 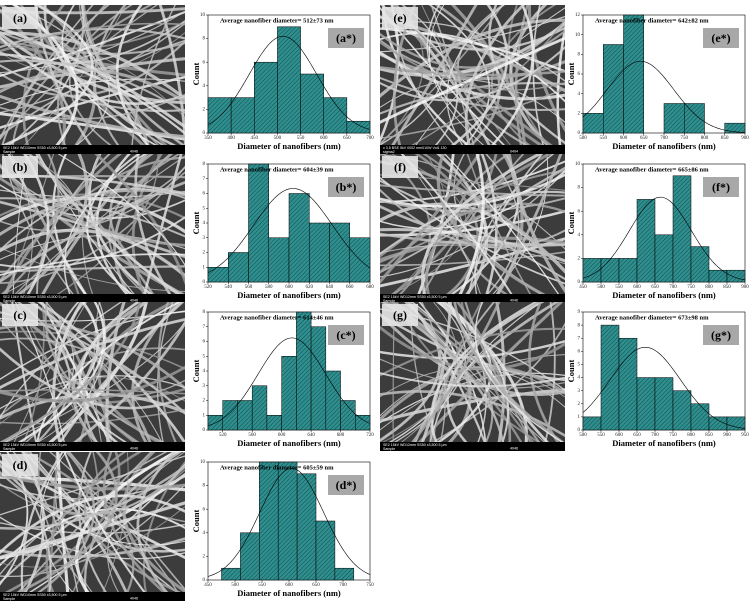 I want to click on panel-label: (e), so click(x=399, y=18).